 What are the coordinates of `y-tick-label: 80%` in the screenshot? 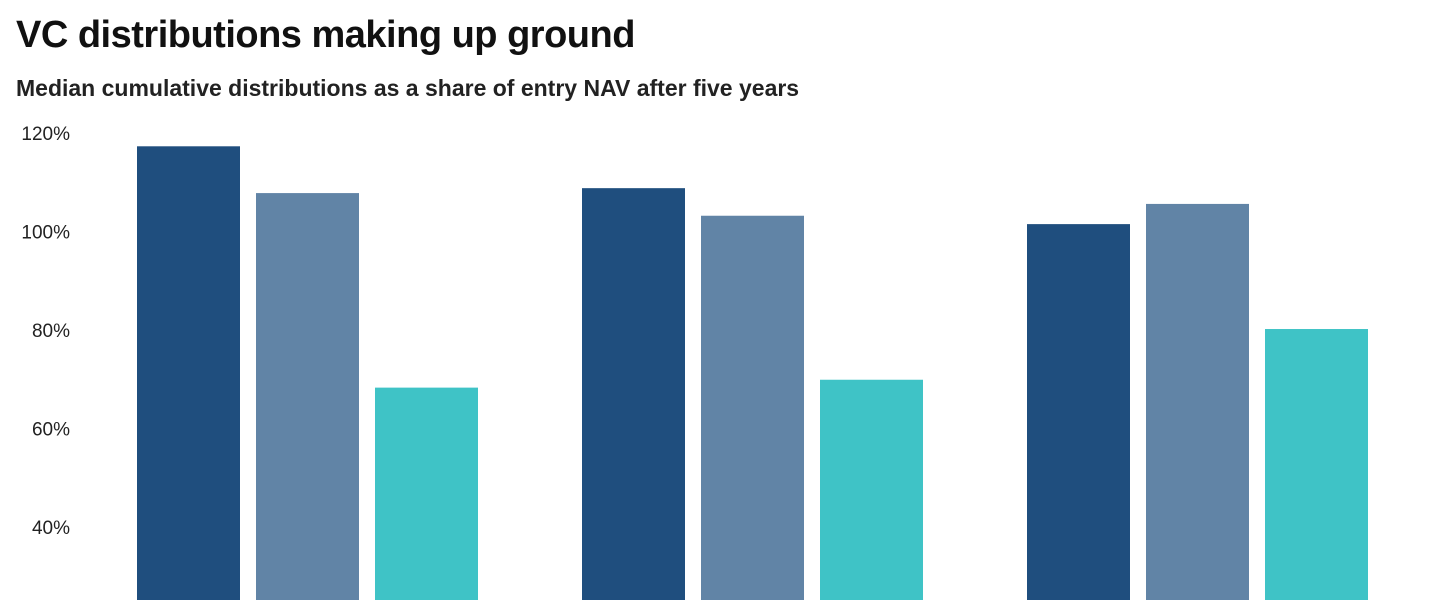 It's located at (51, 331).